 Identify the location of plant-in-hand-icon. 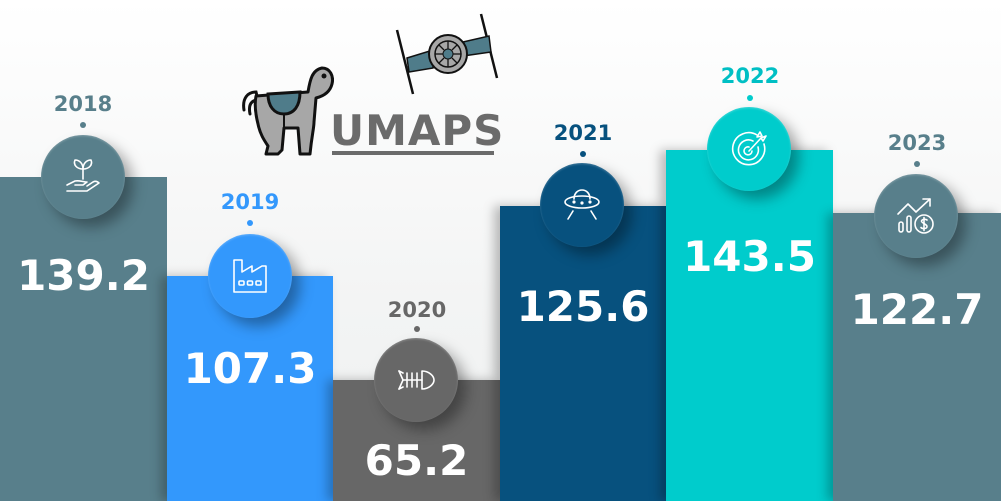
(83, 175).